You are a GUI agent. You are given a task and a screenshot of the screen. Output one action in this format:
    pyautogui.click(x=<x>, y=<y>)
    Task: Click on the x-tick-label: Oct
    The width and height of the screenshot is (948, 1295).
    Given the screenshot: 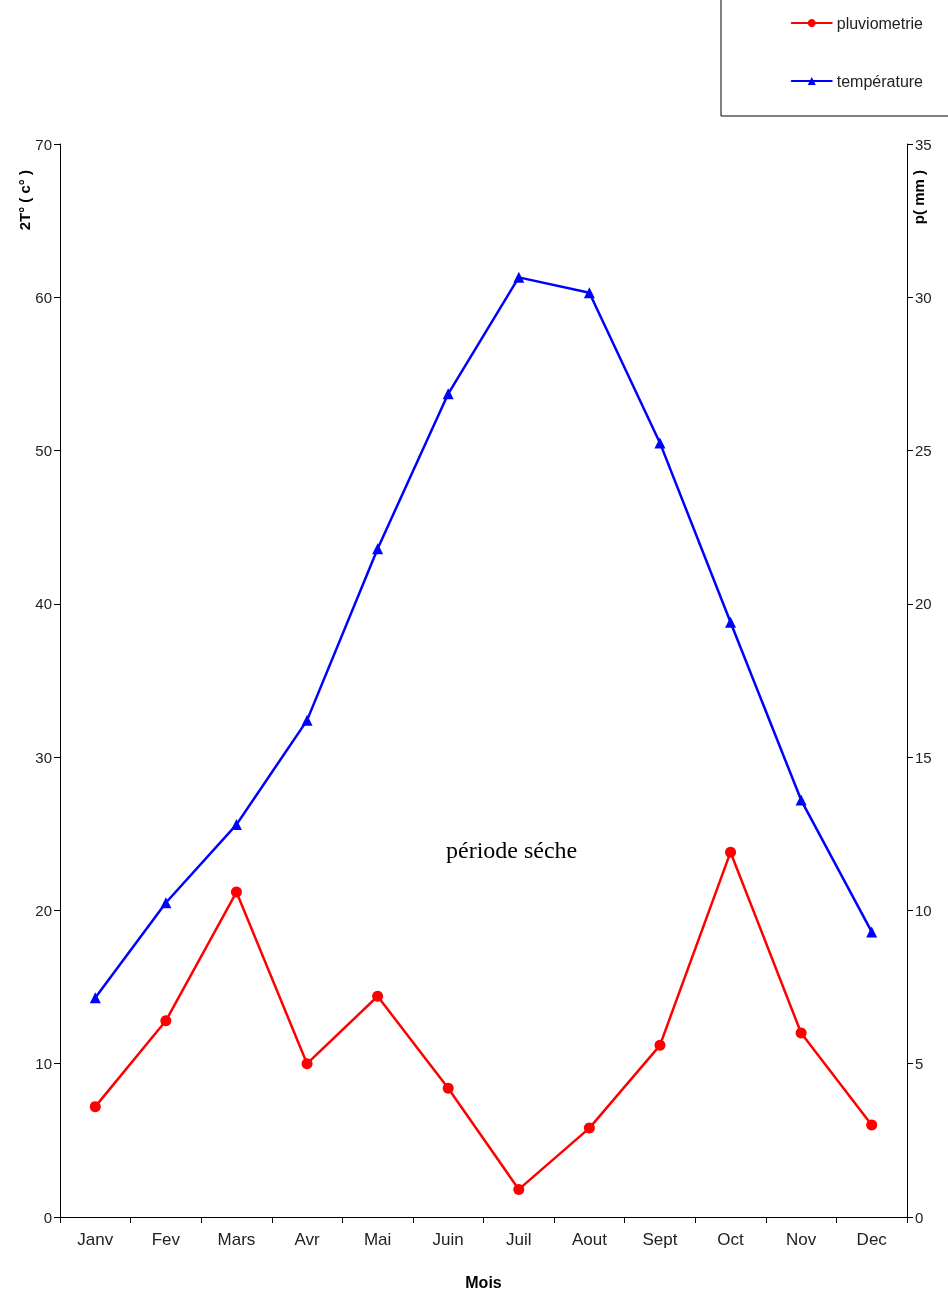 What is the action you would take?
    pyautogui.click(x=731, y=1239)
    